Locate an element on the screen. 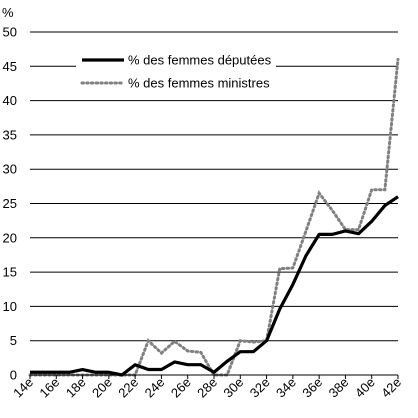 Image resolution: width=418 pixels, height=418 pixels. x-tick-label: 26e is located at coordinates (181, 388).